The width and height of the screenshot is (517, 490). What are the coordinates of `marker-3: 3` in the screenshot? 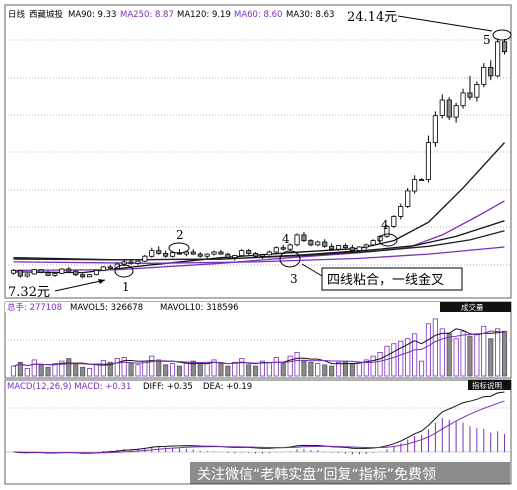 It's located at (294, 279).